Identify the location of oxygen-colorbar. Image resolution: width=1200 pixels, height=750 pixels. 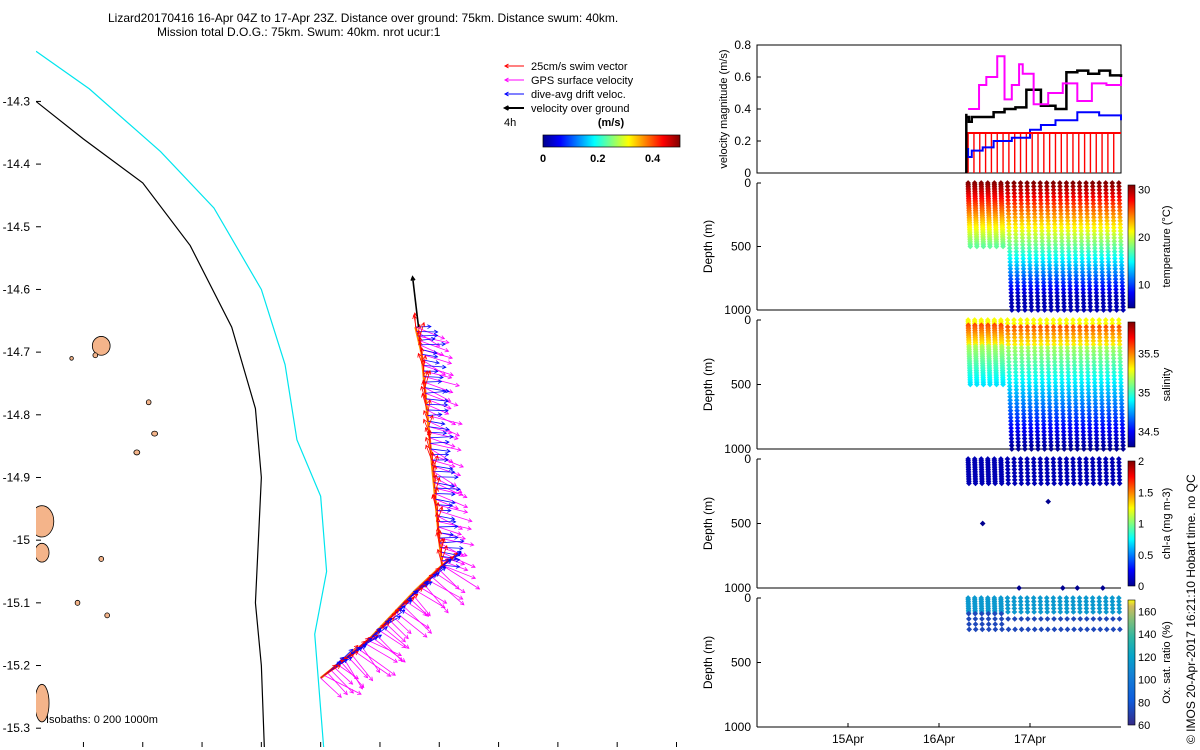
(1131, 662).